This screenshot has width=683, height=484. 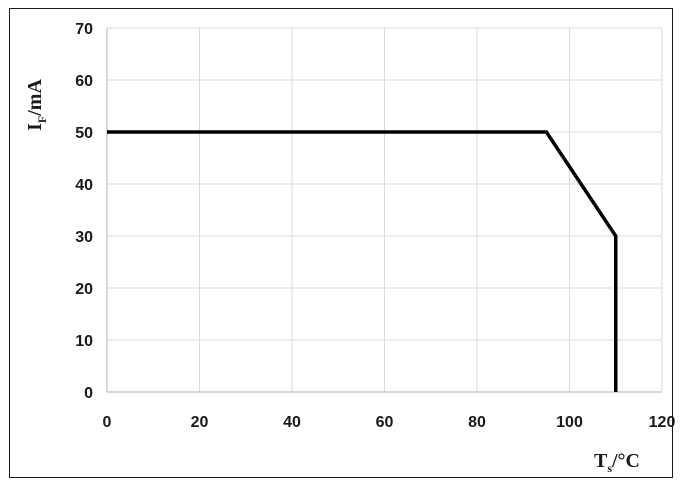 I want to click on y-tick-labels: 0 10 20 30 40 50 60 70, so click(x=84, y=211).